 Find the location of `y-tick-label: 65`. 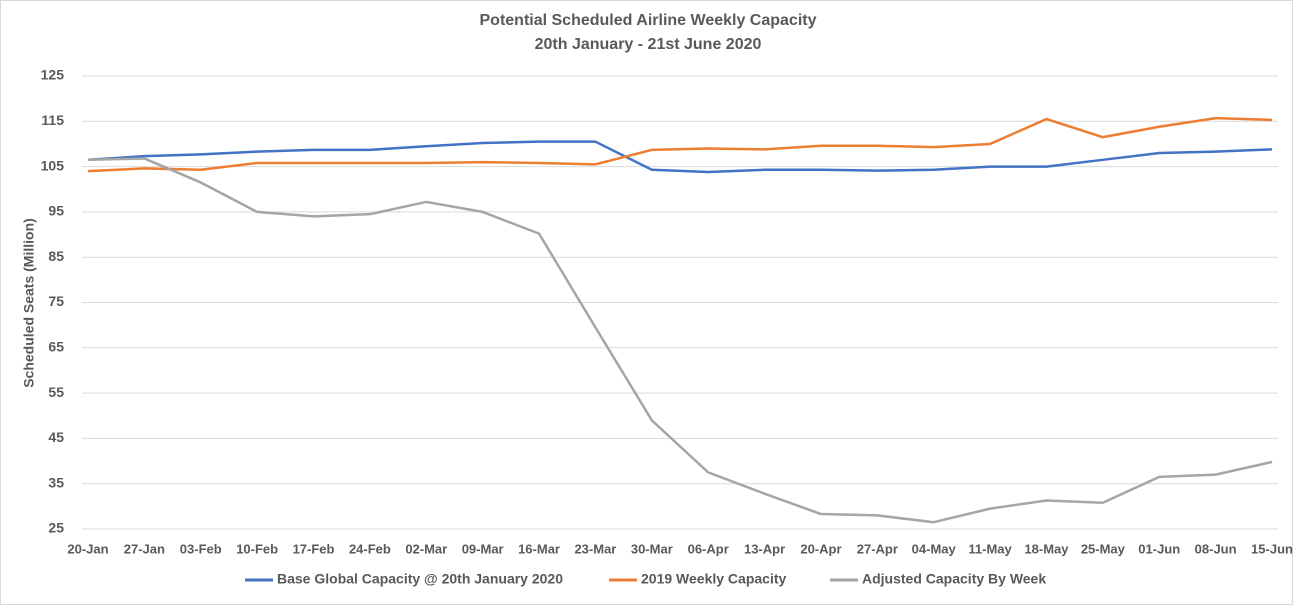

y-tick-label: 65 is located at coordinates (56, 347).